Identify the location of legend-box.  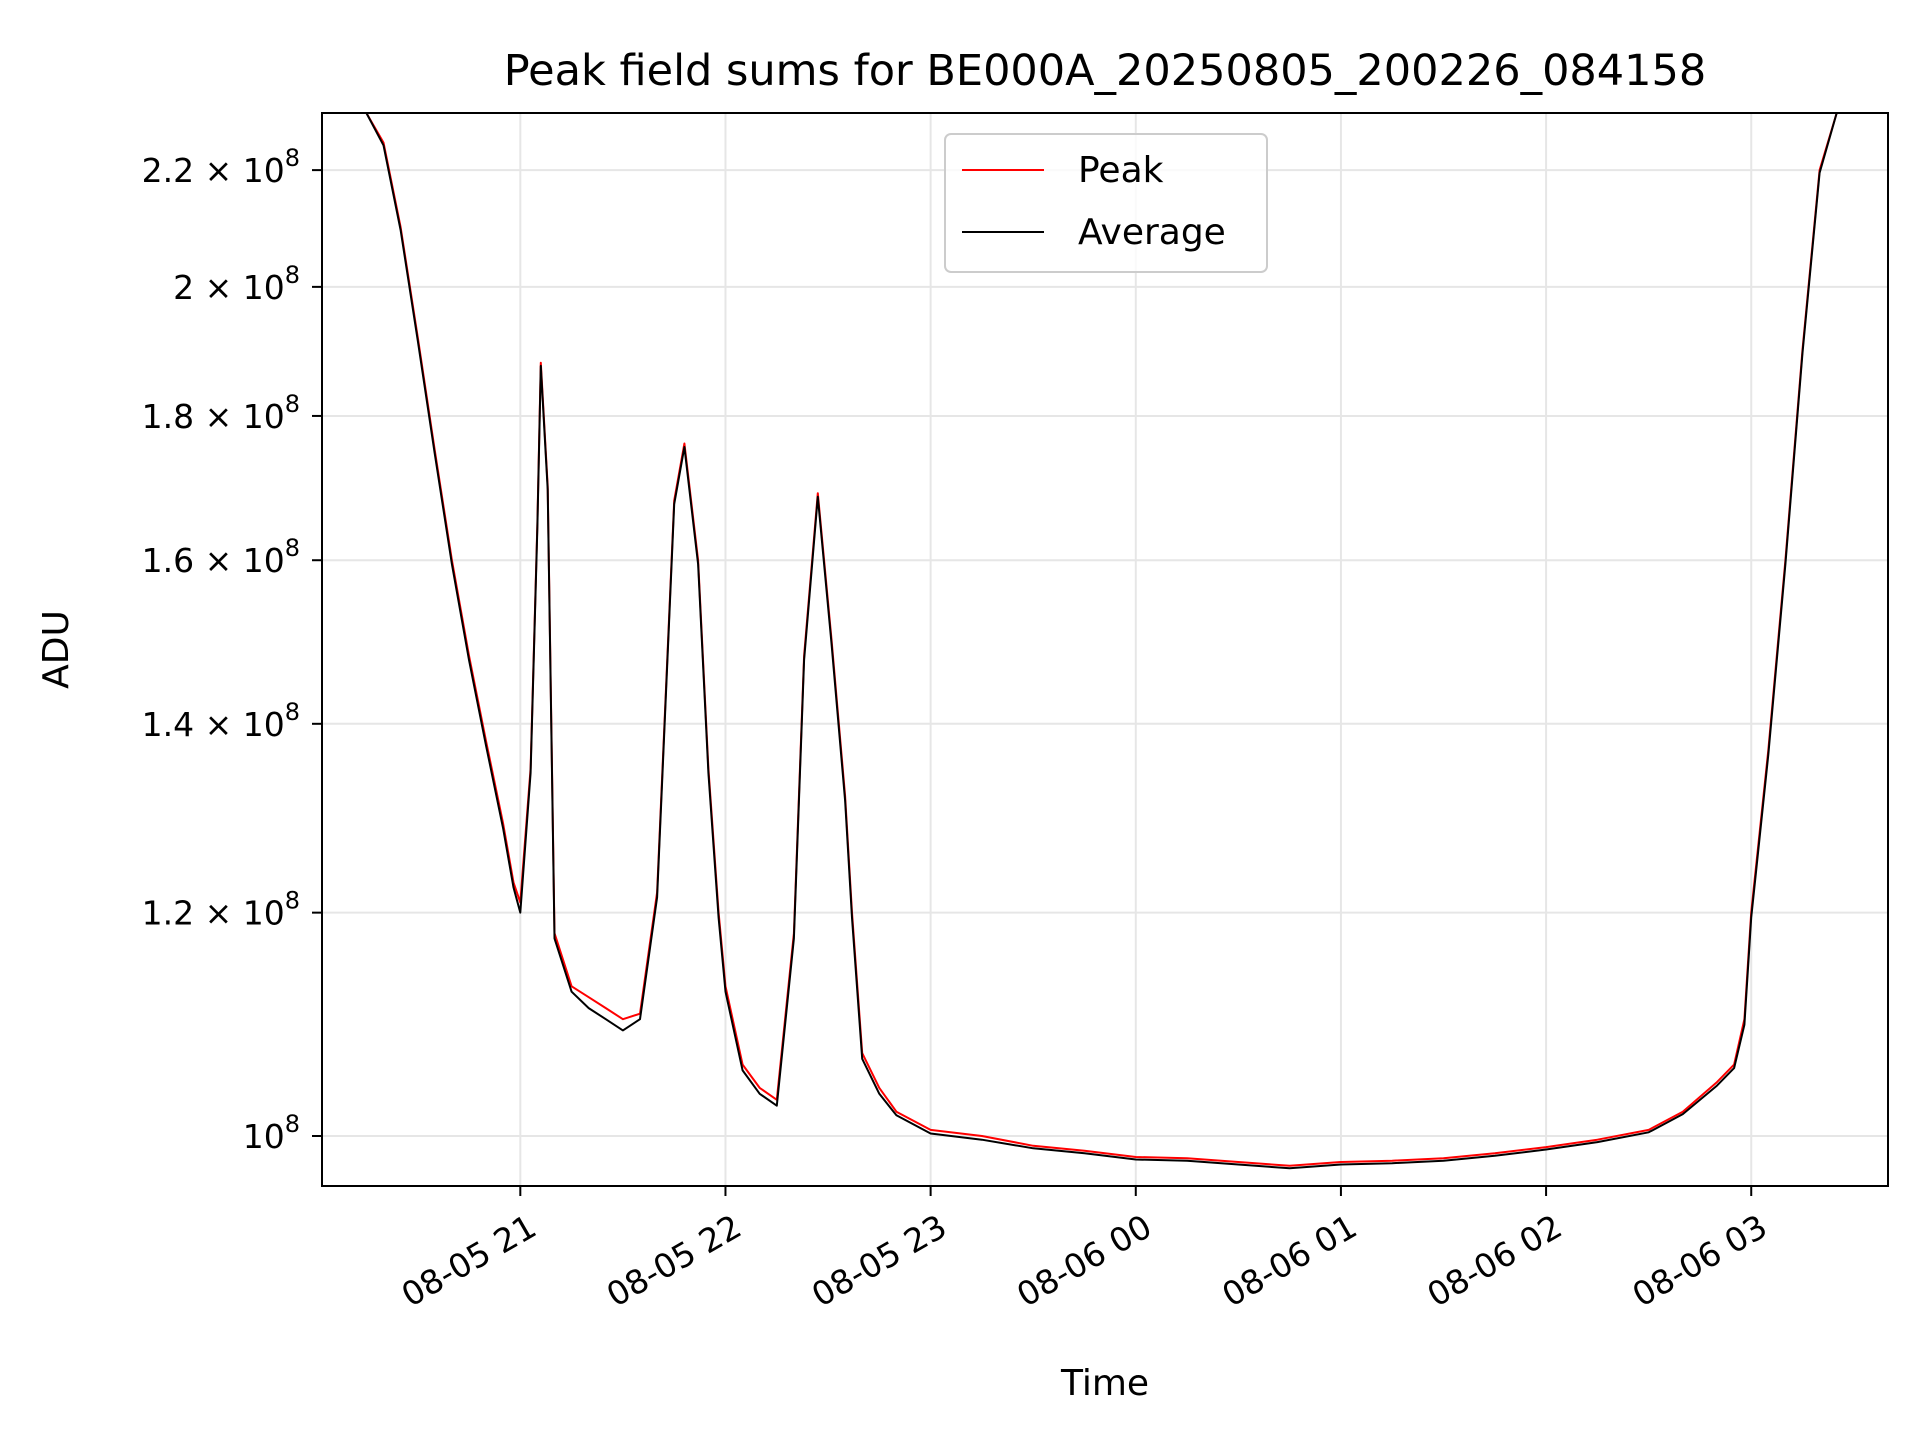
(1106, 203).